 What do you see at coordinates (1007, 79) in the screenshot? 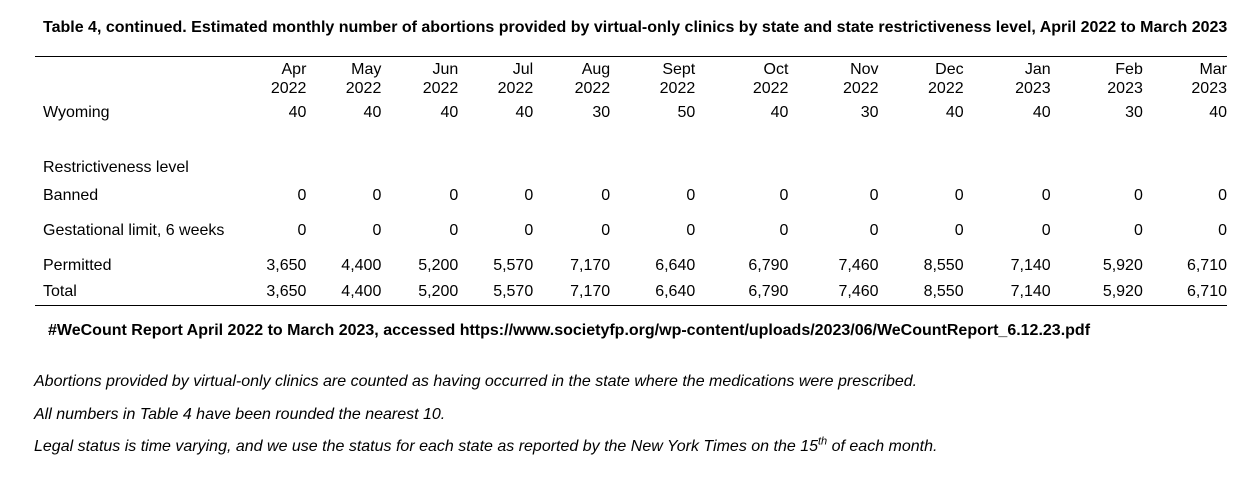
I see `column-header: Jan 2023` at bounding box center [1007, 79].